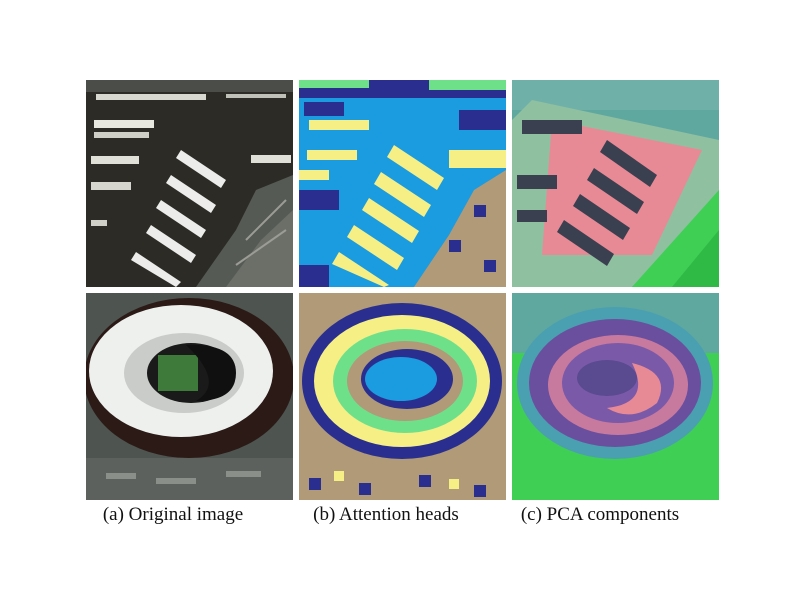  Describe the element at coordinates (386, 514) in the screenshot. I see `caption-attention-heads: (b) Attention heads` at that location.